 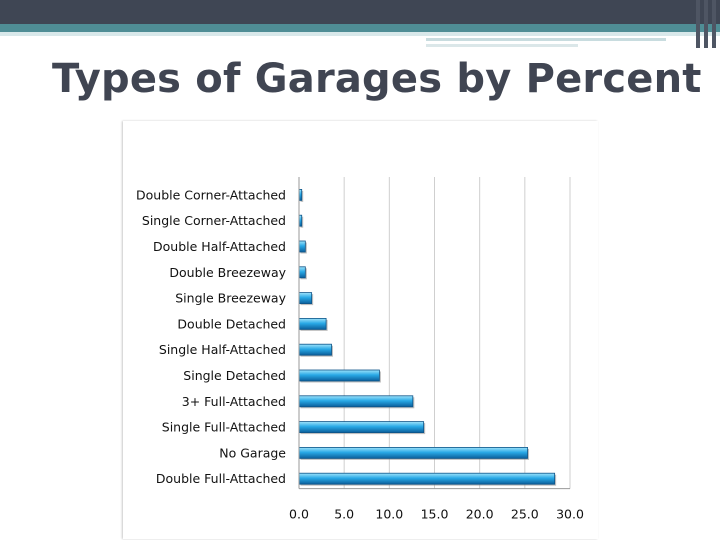 I want to click on x-tick-label: 30.0, so click(x=570, y=514).